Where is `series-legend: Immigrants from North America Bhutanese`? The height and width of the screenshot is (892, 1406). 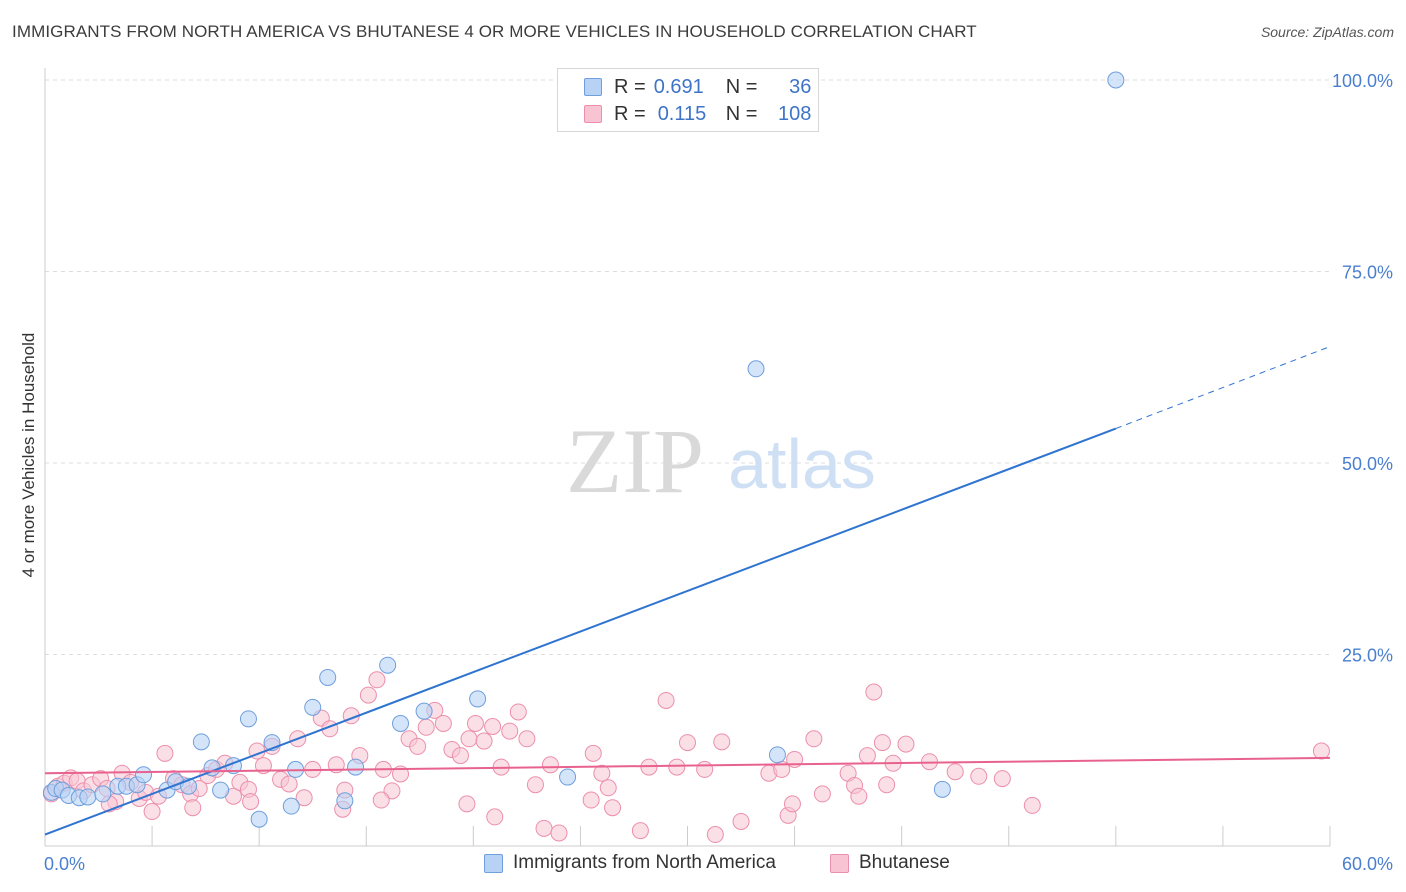 series-legend: Immigrants from North America Bhutanese is located at coordinates (703, 865).